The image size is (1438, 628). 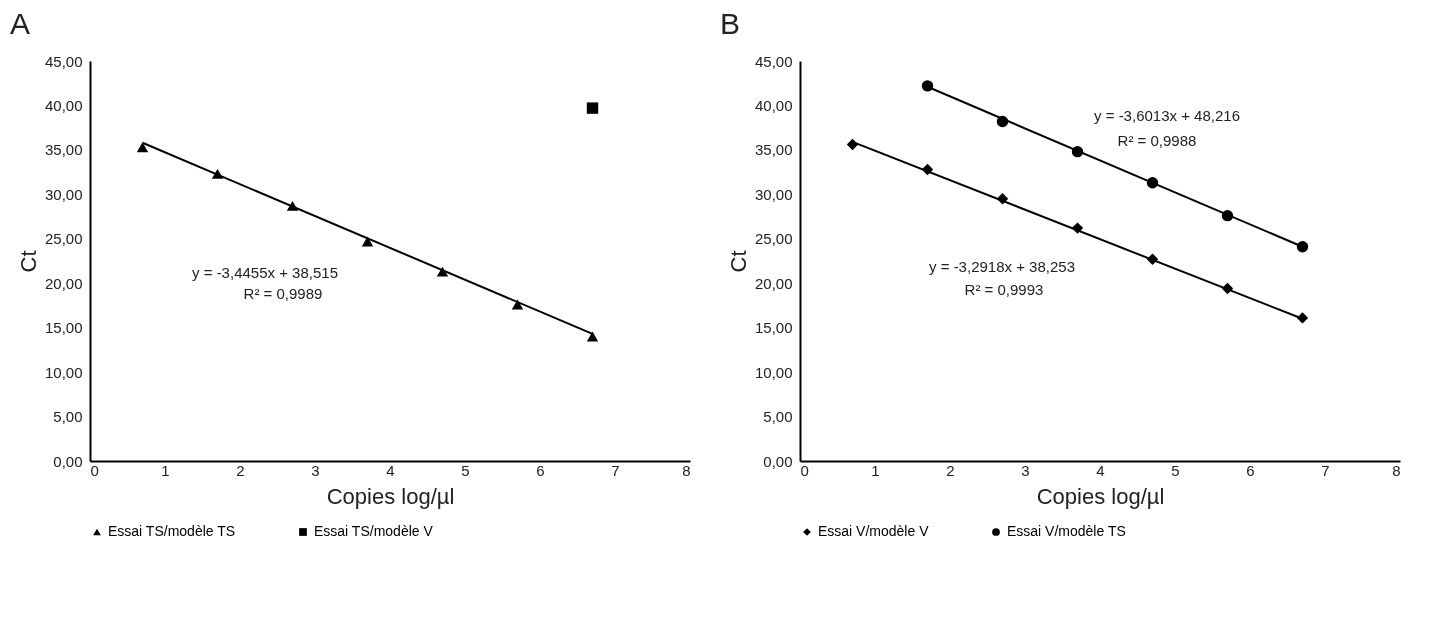 I want to click on legend-label: Essai TS/modèle V, so click(x=374, y=531).